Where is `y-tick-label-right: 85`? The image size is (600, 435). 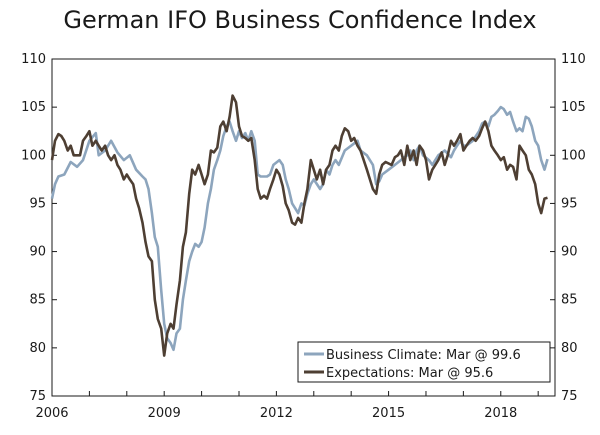 y-tick-label-right: 85 is located at coordinates (569, 300).